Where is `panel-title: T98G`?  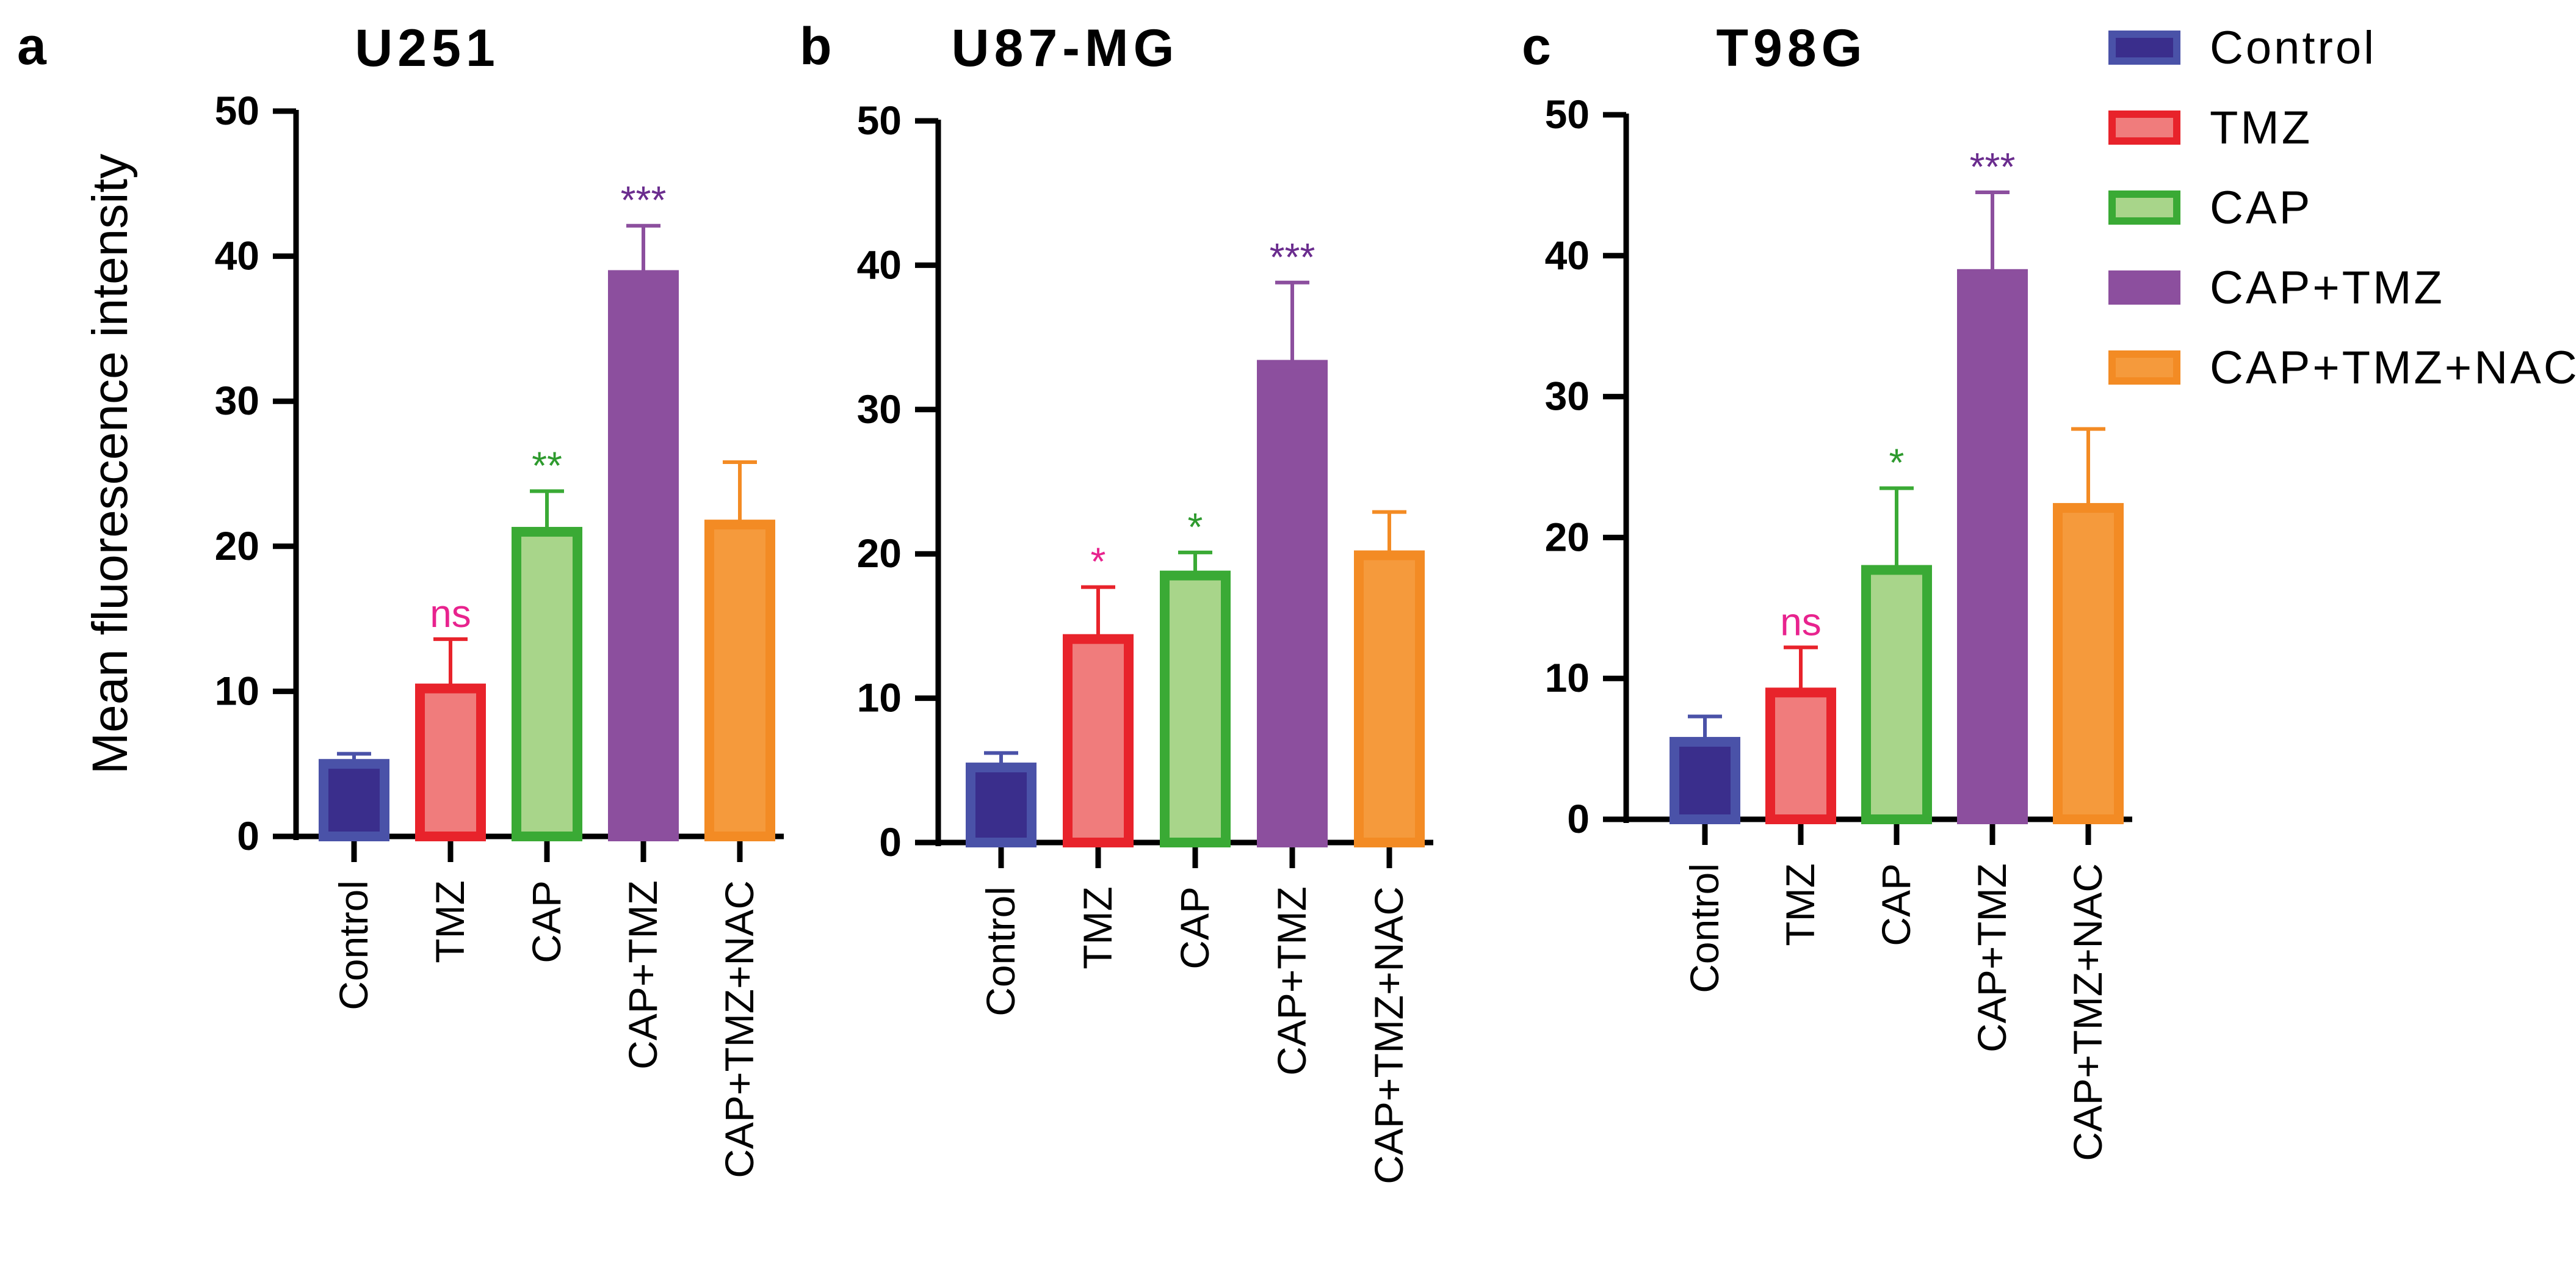
panel-title: T98G is located at coordinates (1791, 48).